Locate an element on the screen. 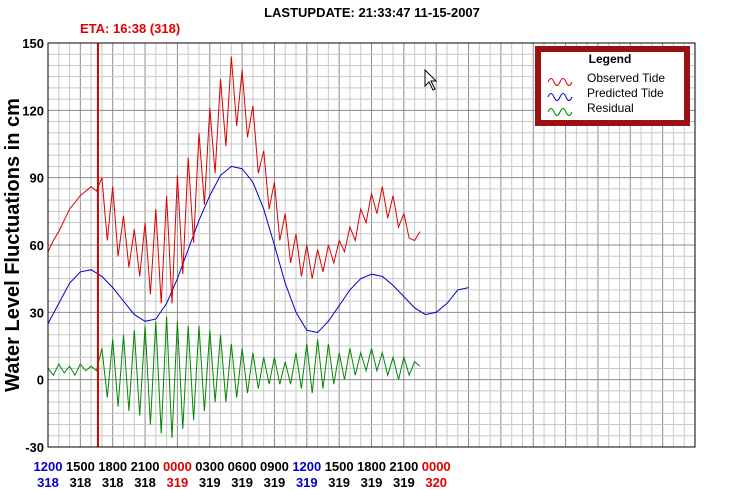 This screenshot has height=490, width=744. y-tick-label: 90 is located at coordinates (37, 178).